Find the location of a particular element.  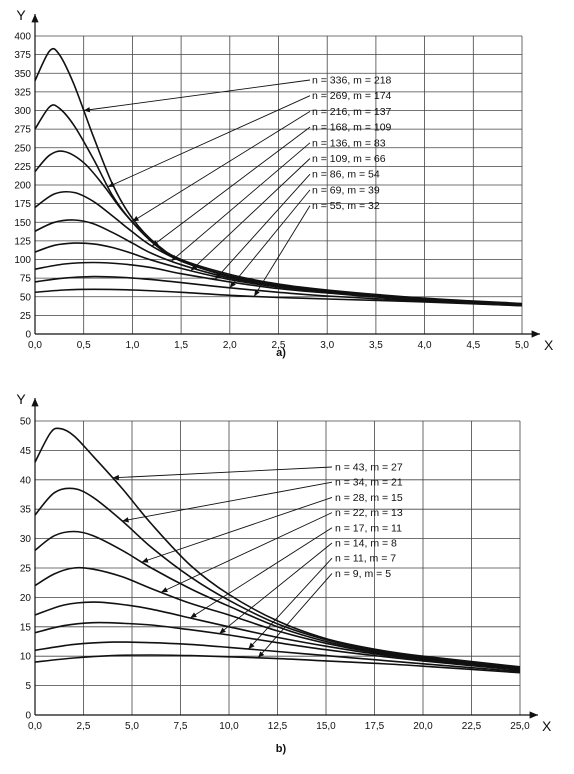

series-label-8: n = 9, m = 5 is located at coordinates (363, 574).